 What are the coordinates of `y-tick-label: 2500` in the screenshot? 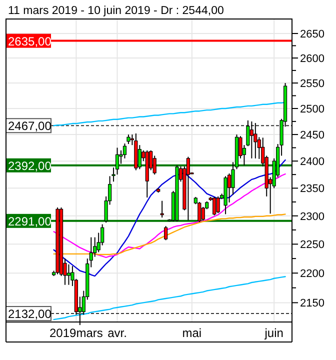 It's located at (312, 110).